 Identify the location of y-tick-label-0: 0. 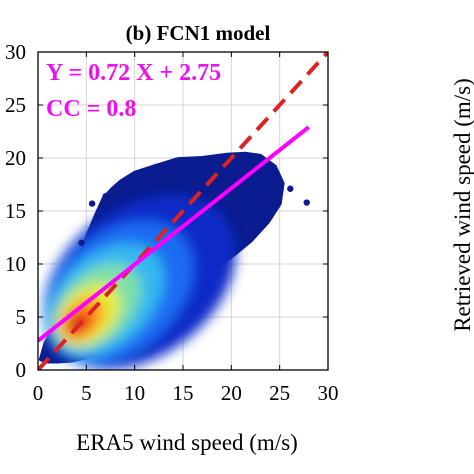
(21, 370).